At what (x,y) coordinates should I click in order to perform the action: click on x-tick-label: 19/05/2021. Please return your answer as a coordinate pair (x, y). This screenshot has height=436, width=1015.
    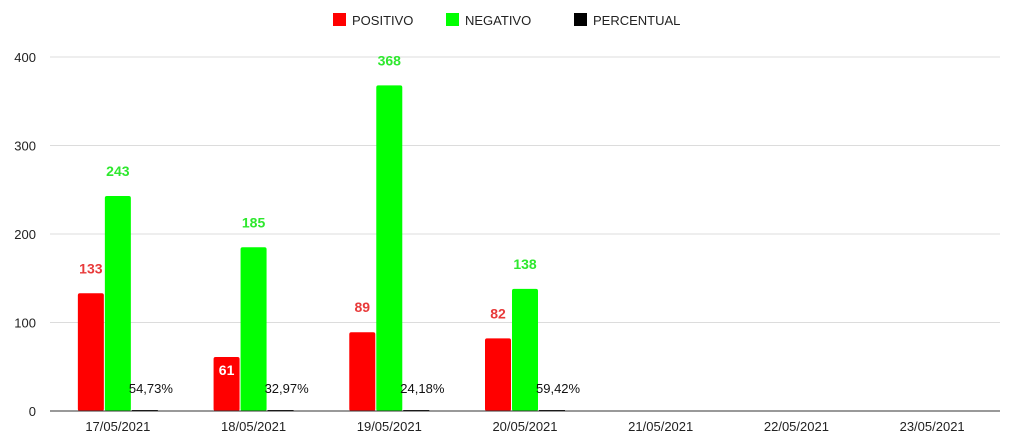
    Looking at the image, I should click on (389, 426).